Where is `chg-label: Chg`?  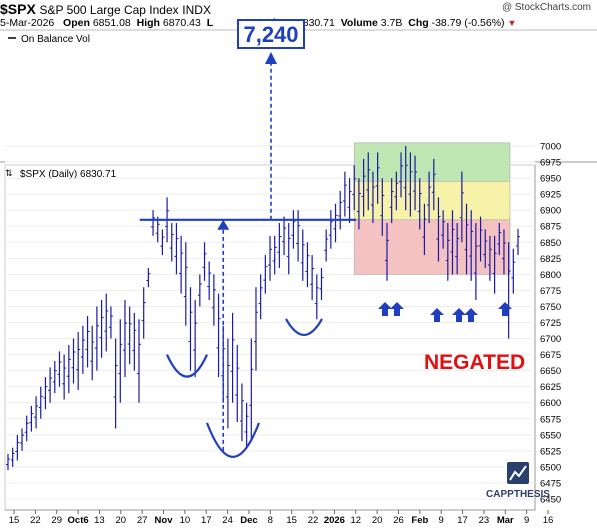
chg-label: Chg is located at coordinates (418, 23).